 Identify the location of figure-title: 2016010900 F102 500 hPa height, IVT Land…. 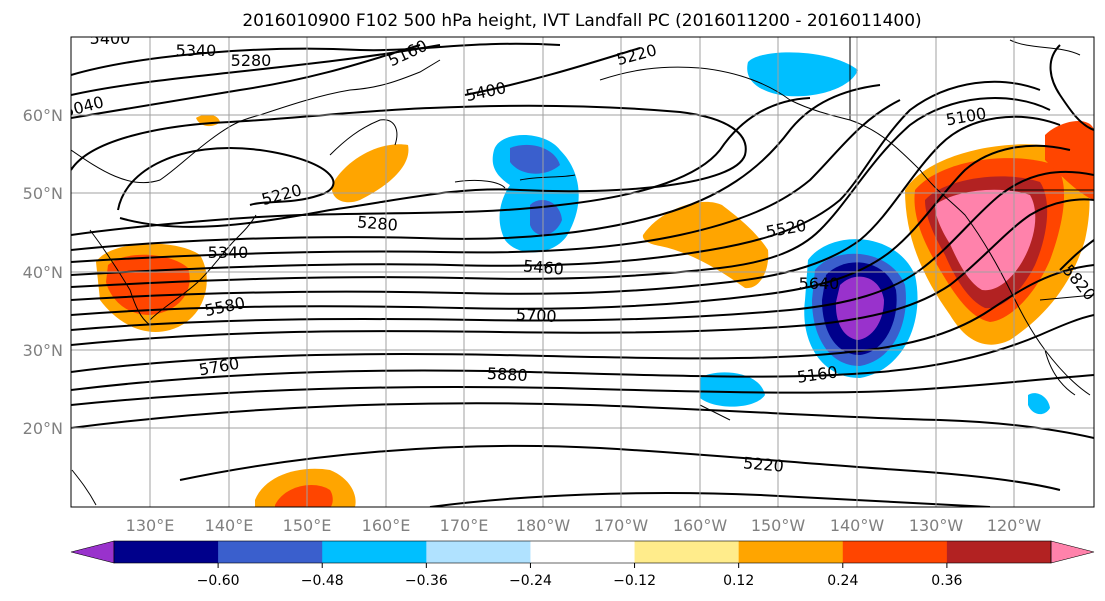
(581, 21).